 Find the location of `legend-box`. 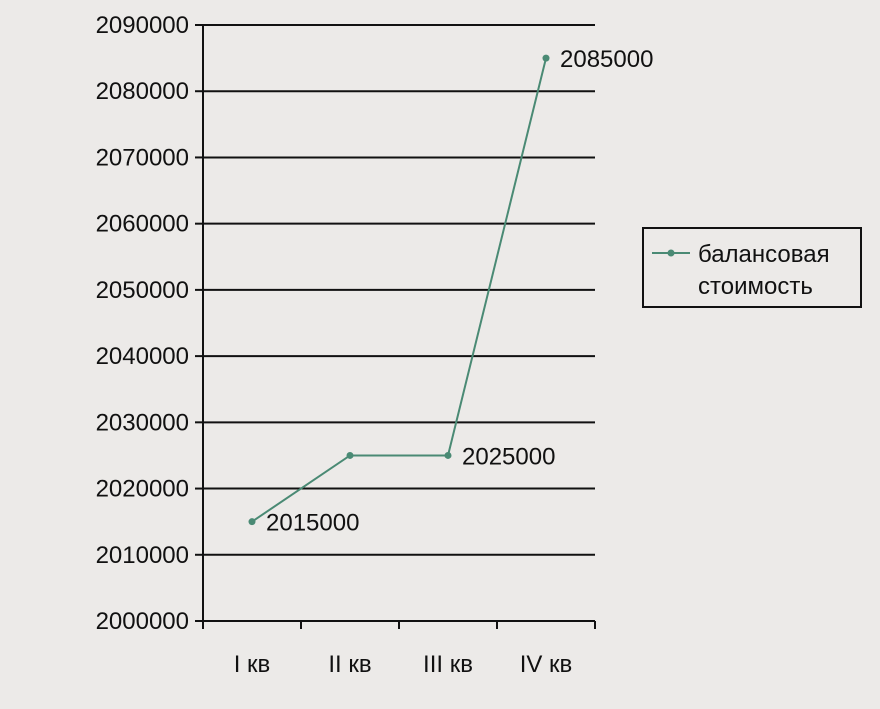

legend-box is located at coordinates (752, 267).